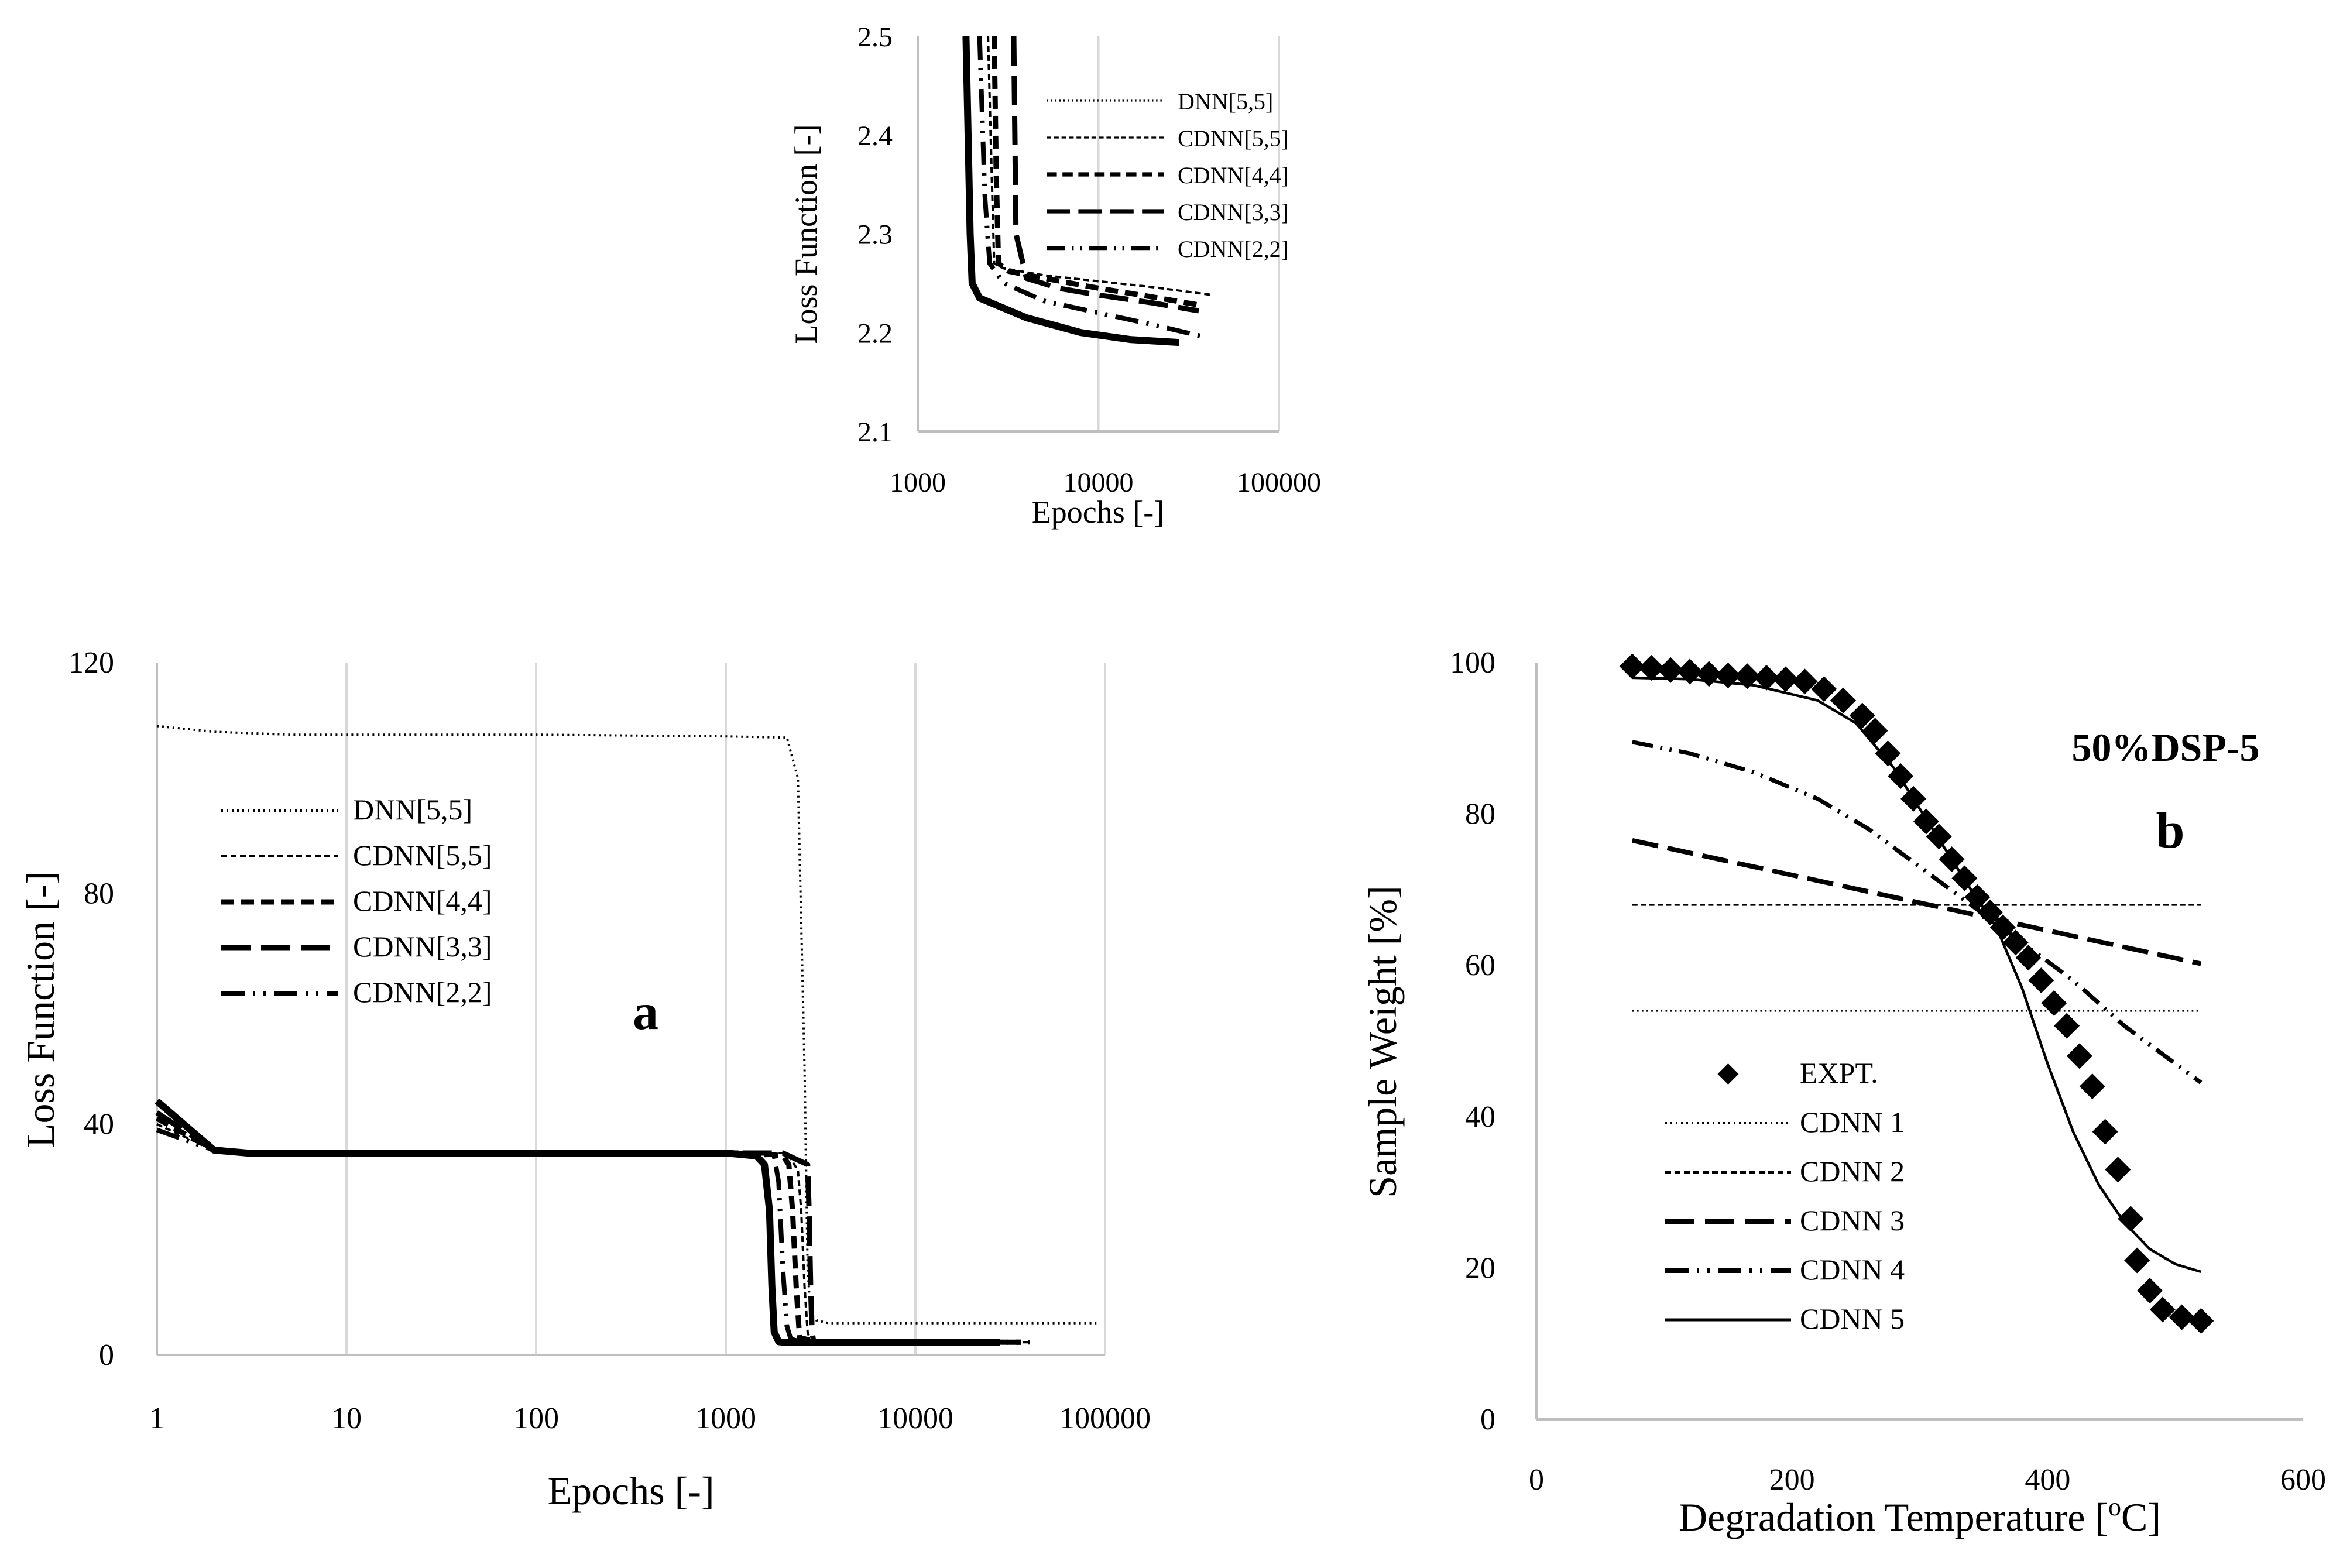 The width and height of the screenshot is (2350, 1568). What do you see at coordinates (1480, 1268) in the screenshot?
I see `y-tick-label: 20` at bounding box center [1480, 1268].